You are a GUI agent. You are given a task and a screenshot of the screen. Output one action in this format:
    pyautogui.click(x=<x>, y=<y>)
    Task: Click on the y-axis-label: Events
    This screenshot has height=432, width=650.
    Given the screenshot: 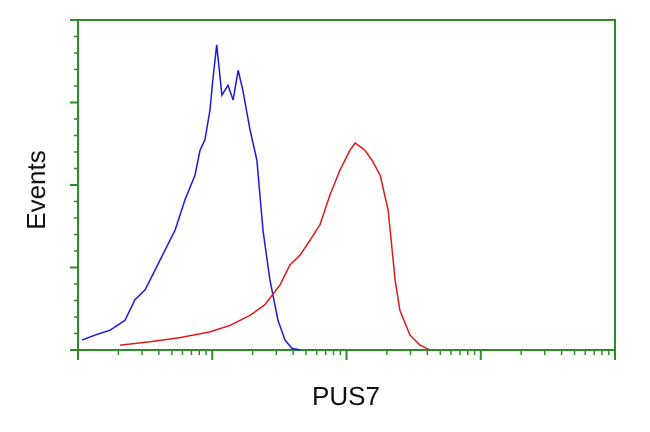 What is the action you would take?
    pyautogui.click(x=36, y=190)
    